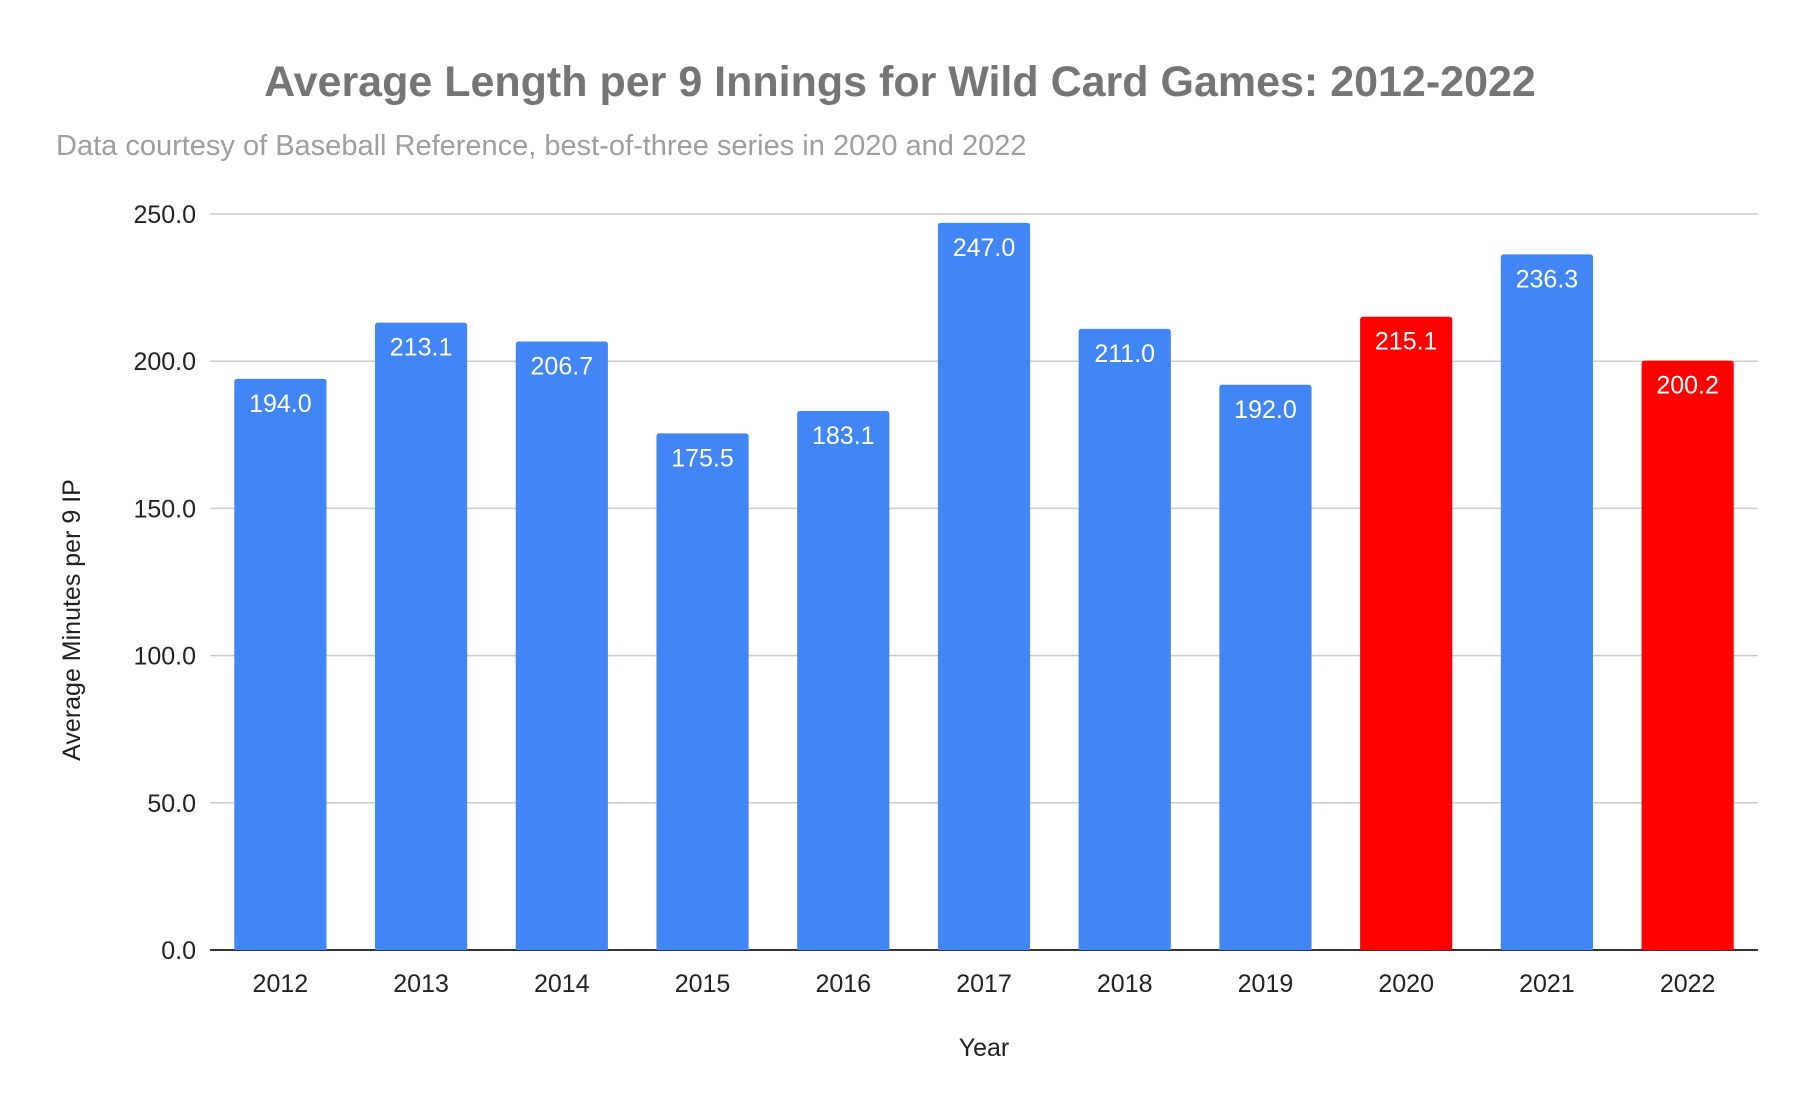 The width and height of the screenshot is (1800, 1113). Describe the element at coordinates (421, 984) in the screenshot. I see `x-tick-label-2013: 2013` at that location.